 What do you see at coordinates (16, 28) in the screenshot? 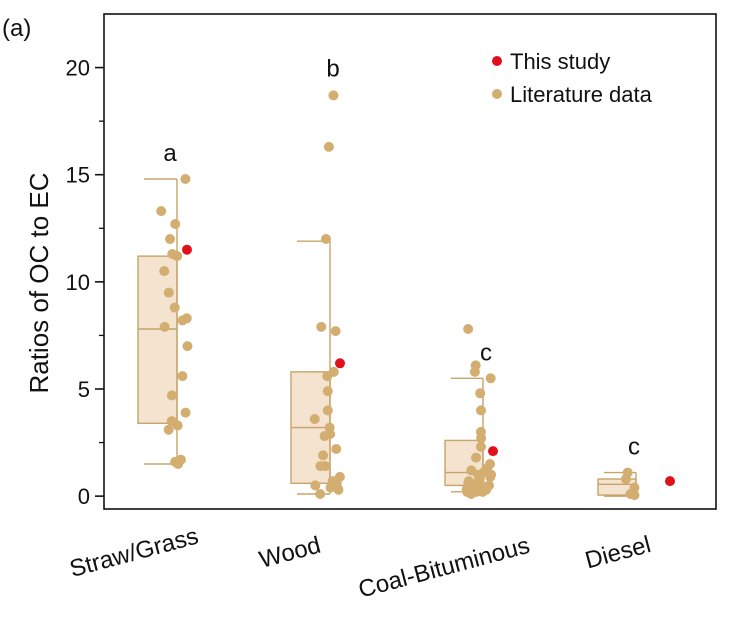
I see `panel-label: (a)` at bounding box center [16, 28].